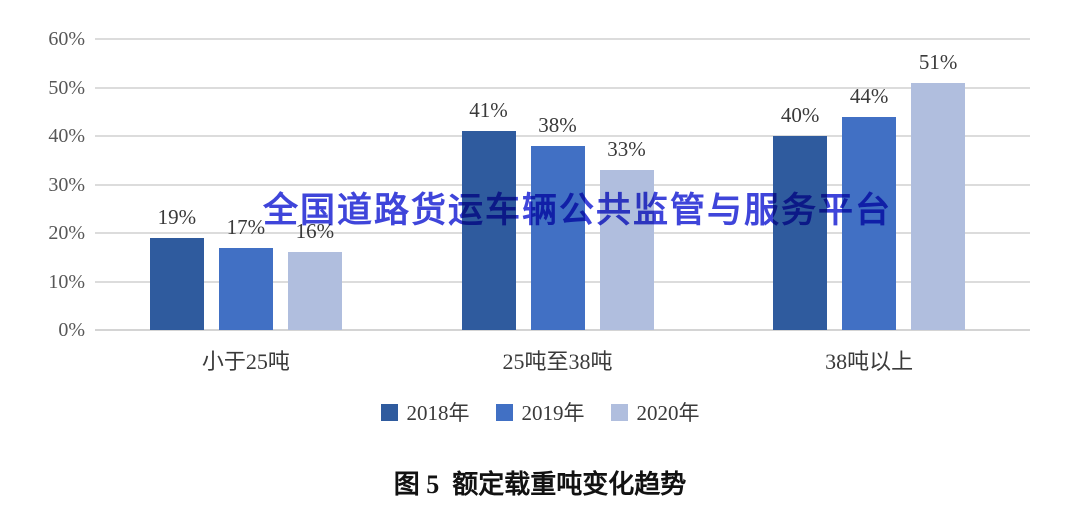  Describe the element at coordinates (668, 413) in the screenshot. I see `legend-label: 2020年` at that location.